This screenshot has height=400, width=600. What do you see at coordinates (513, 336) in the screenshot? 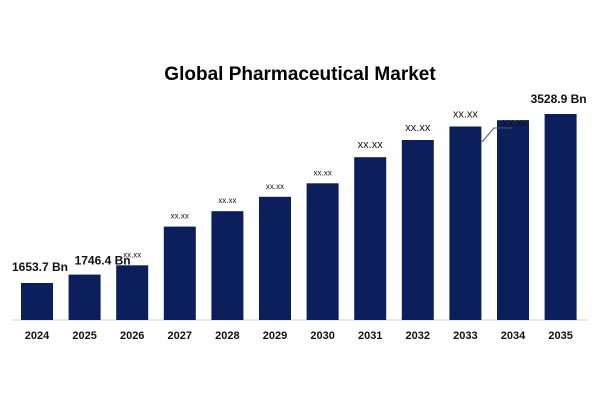
I see `x-tick-2034: 2034` at bounding box center [513, 336].